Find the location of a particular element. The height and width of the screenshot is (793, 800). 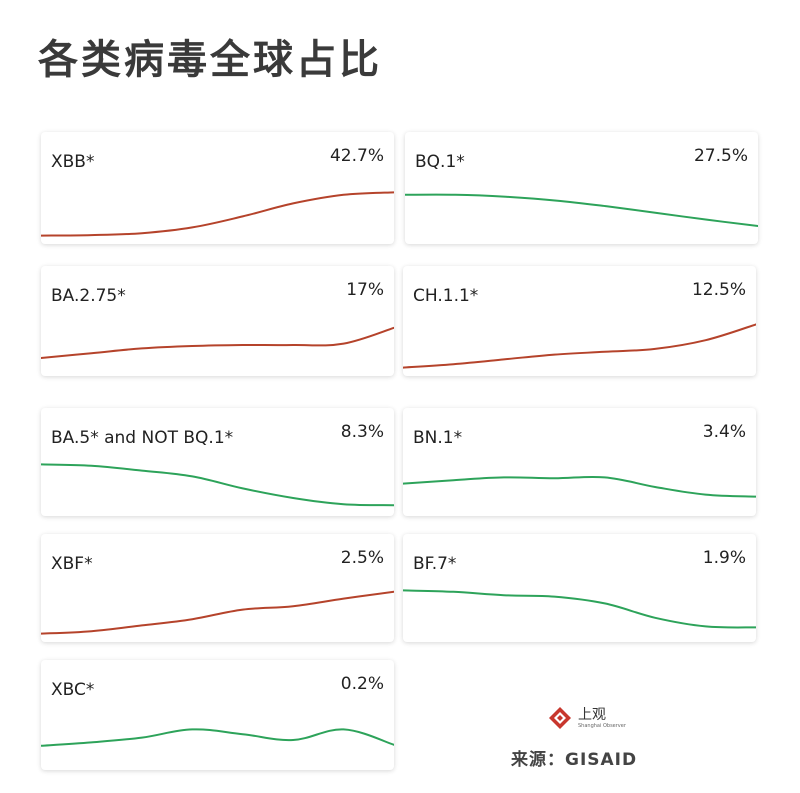

variant-share: 17% is located at coordinates (365, 290).